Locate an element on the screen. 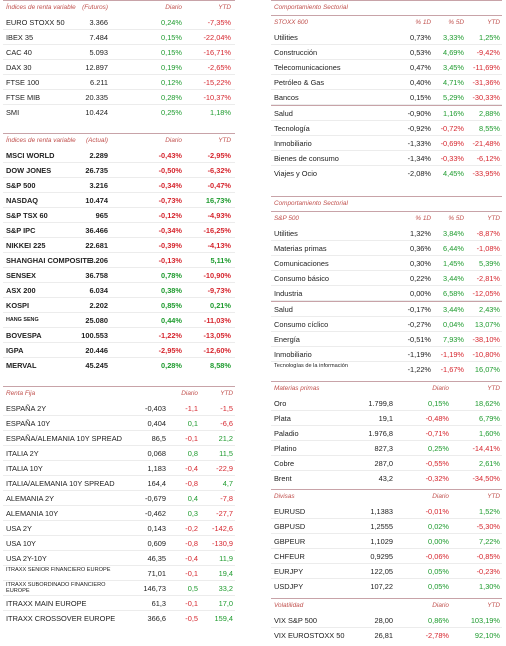  panel-title-text: Comportamiento Sectorial is located at coordinates (311, 203).